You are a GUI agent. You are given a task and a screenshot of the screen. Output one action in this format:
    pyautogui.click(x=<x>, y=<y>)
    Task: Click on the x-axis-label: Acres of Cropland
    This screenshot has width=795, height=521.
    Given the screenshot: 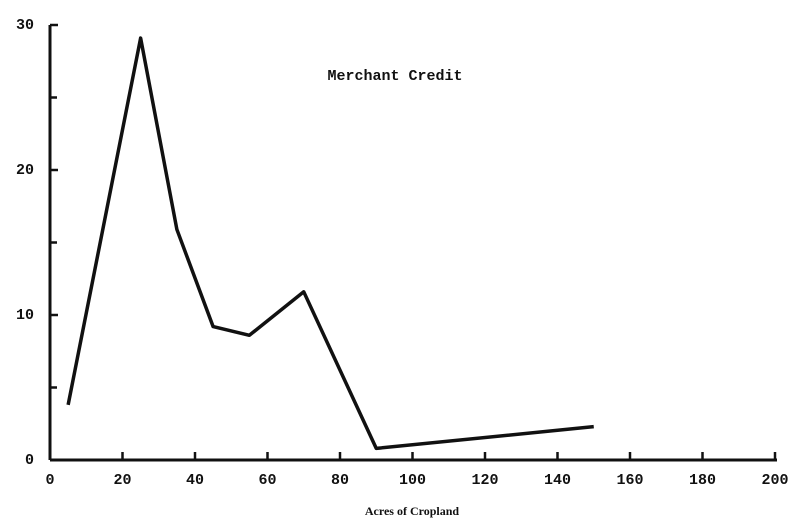 What is the action you would take?
    pyautogui.click(x=412, y=511)
    